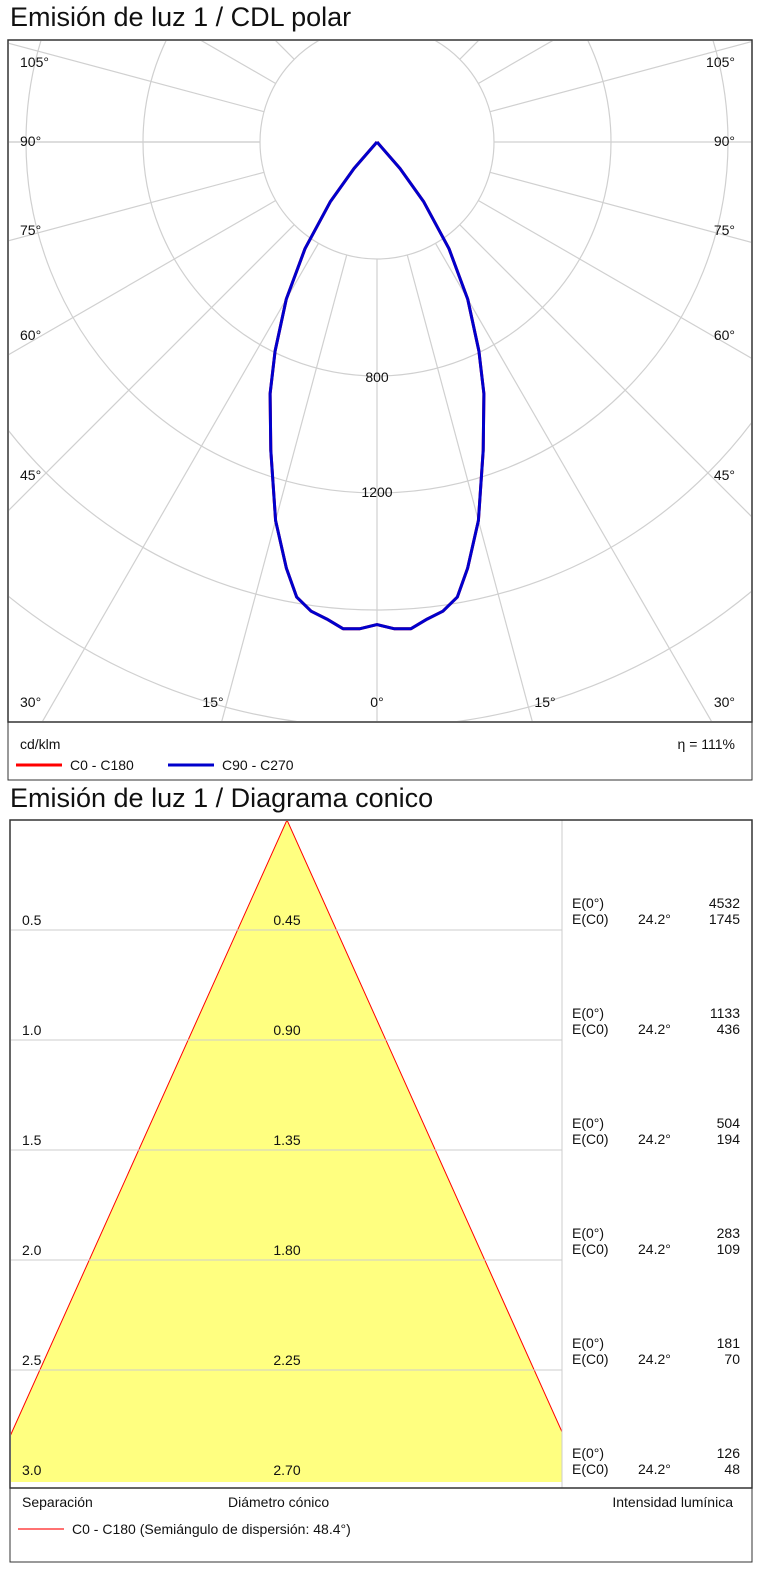 This screenshot has width=764, height=1575. Describe the element at coordinates (732, 1359) in the screenshot. I see `ec0-value: 70` at that location.